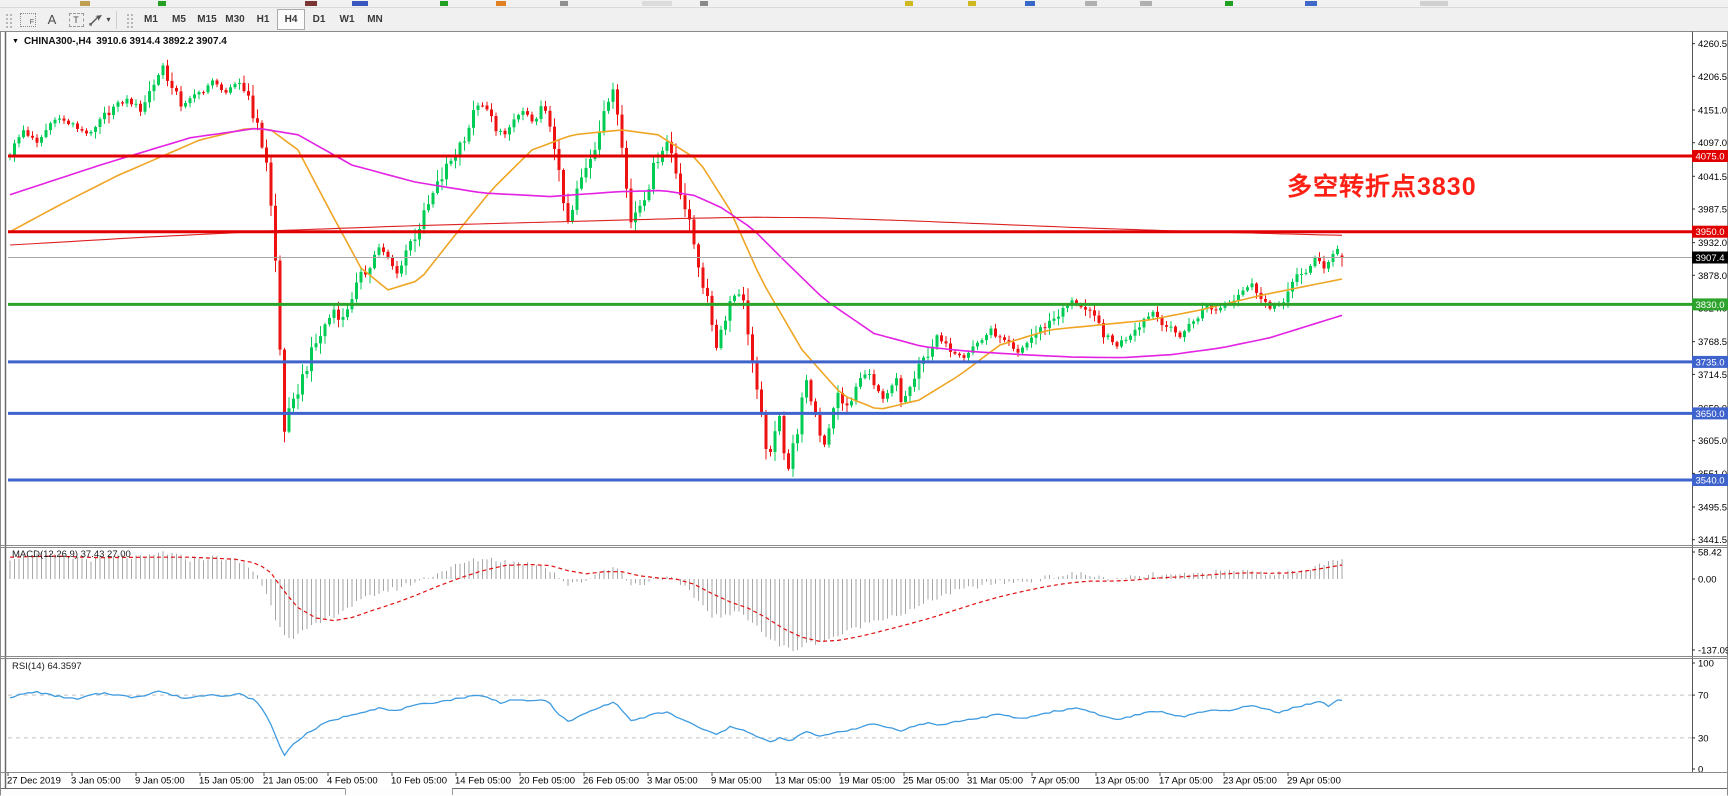  What do you see at coordinates (151, 19) in the screenshot?
I see `timeframe-button-M1: M1` at bounding box center [151, 19].